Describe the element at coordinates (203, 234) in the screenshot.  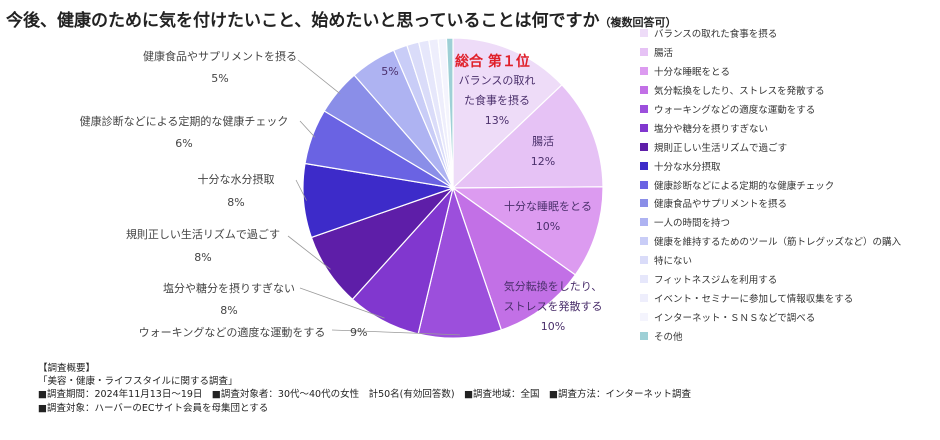
I see `slice-label: 規則正しい生活リズムで過ごす` at that location.